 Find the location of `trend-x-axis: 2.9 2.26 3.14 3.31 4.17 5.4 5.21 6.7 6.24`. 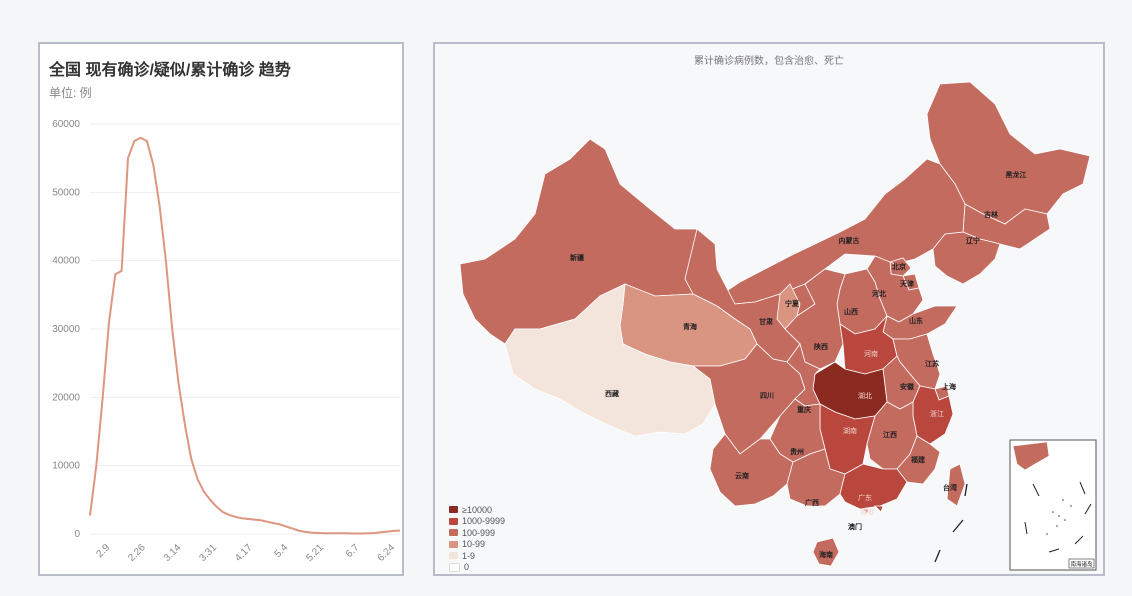

trend-x-axis: 2.9 2.26 3.14 3.31 4.17 5.4 5.21 6.7 6.24 is located at coordinates (246, 553).